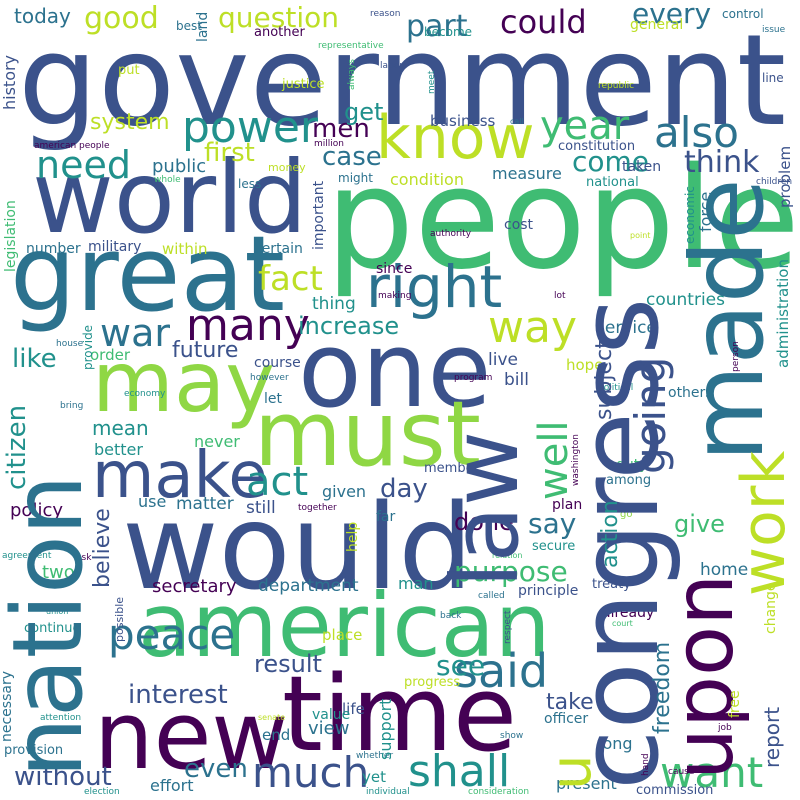 Image resolution: width=800 pixels, height=800 pixels. Describe the element at coordinates (319, 215) in the screenshot. I see `word-important: important` at that location.